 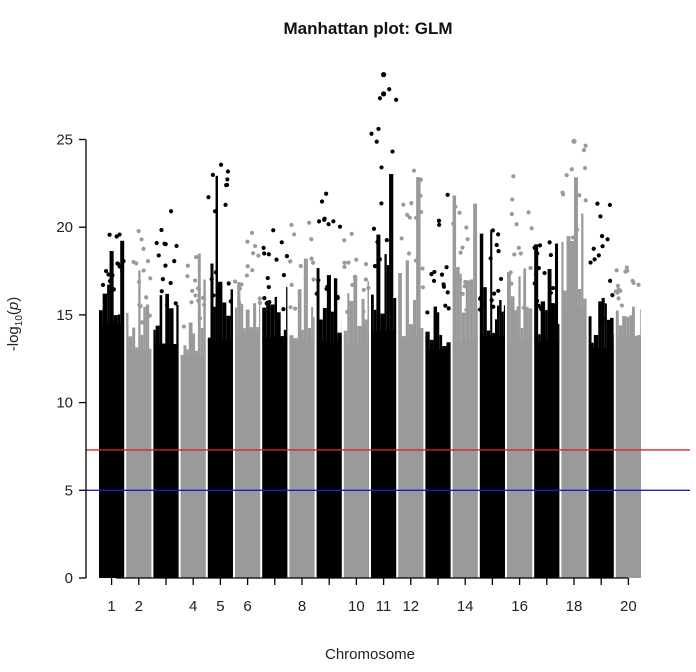 What do you see at coordinates (64, 315) in the screenshot?
I see `y-tick-label: 15` at bounding box center [64, 315].